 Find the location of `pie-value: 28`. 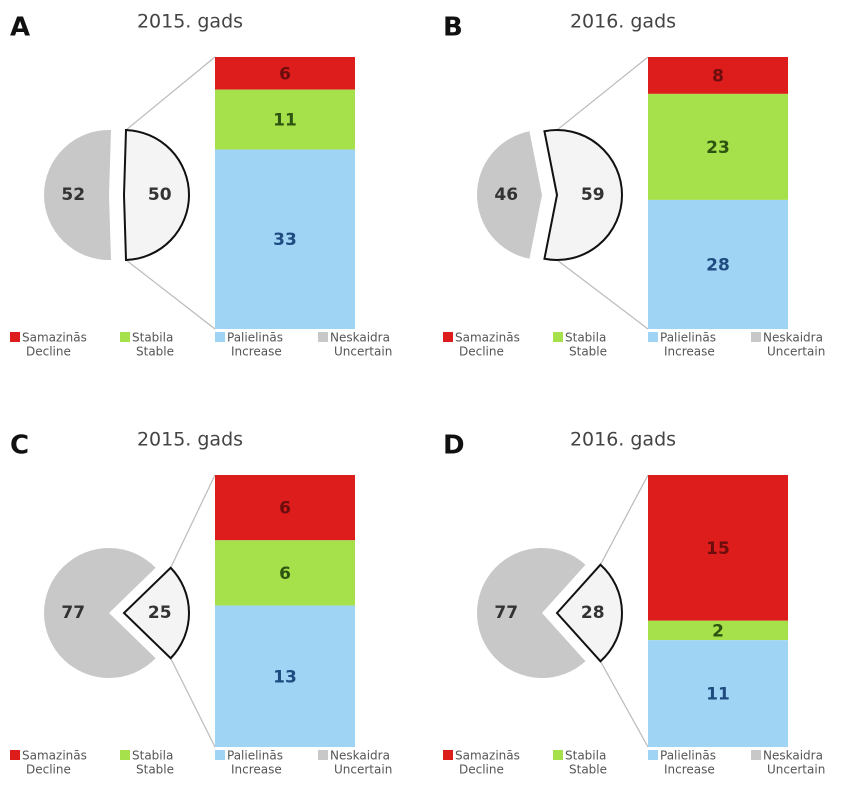

pie-value: 28 is located at coordinates (593, 613).